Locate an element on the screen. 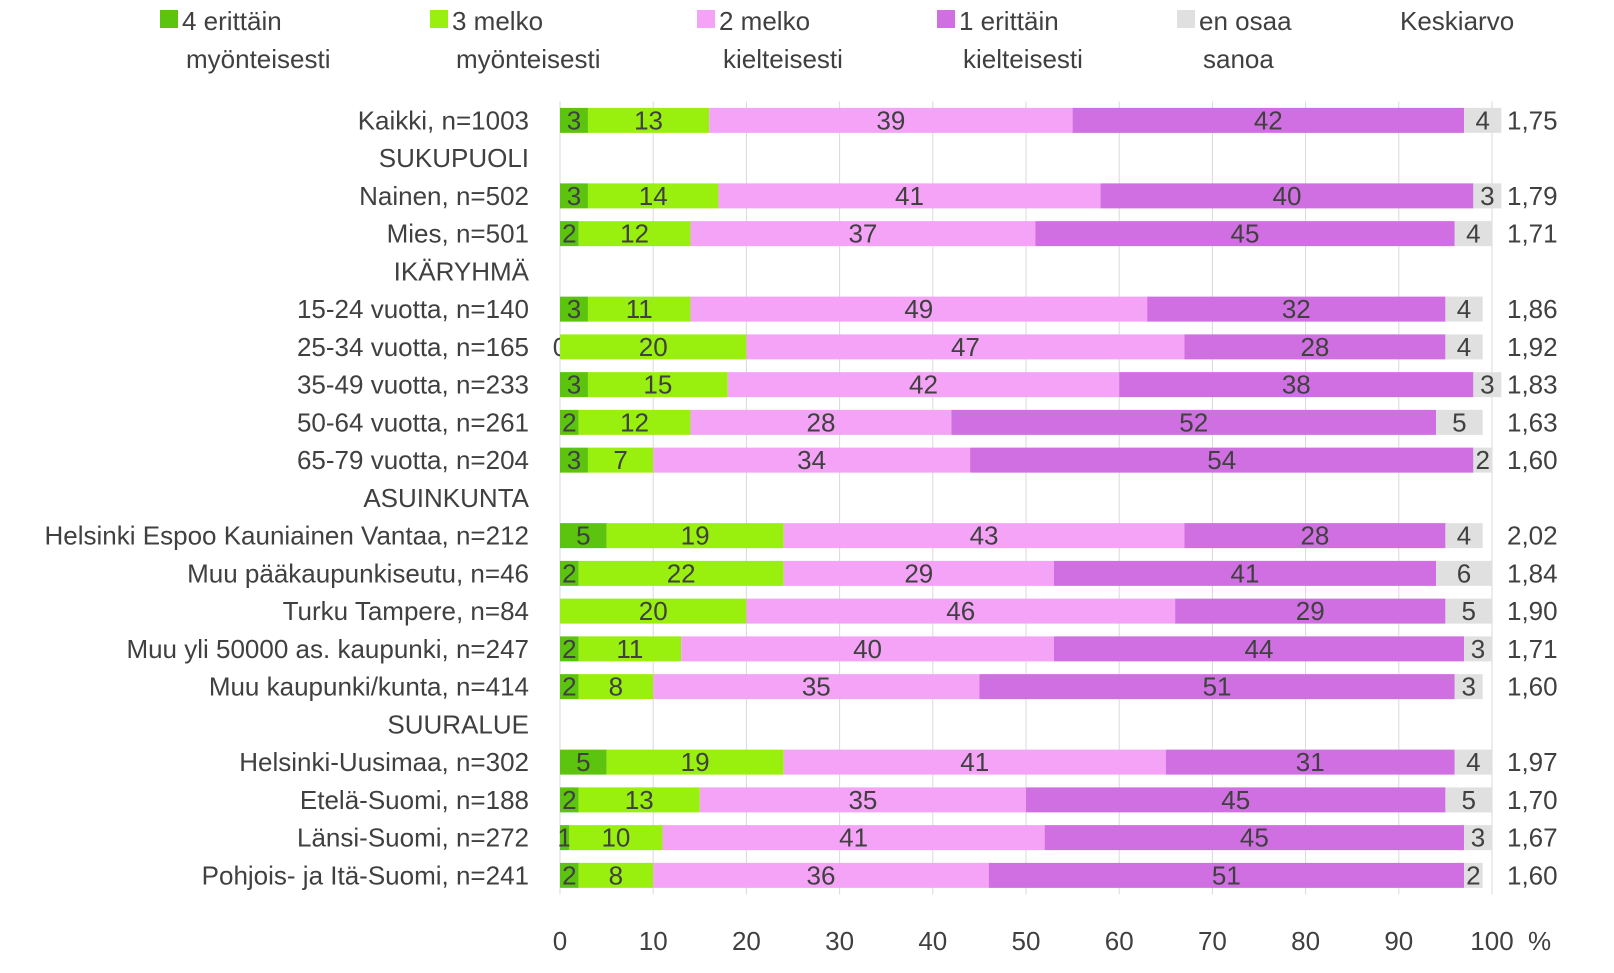  x-tick-label: 10 is located at coordinates (653, 941).